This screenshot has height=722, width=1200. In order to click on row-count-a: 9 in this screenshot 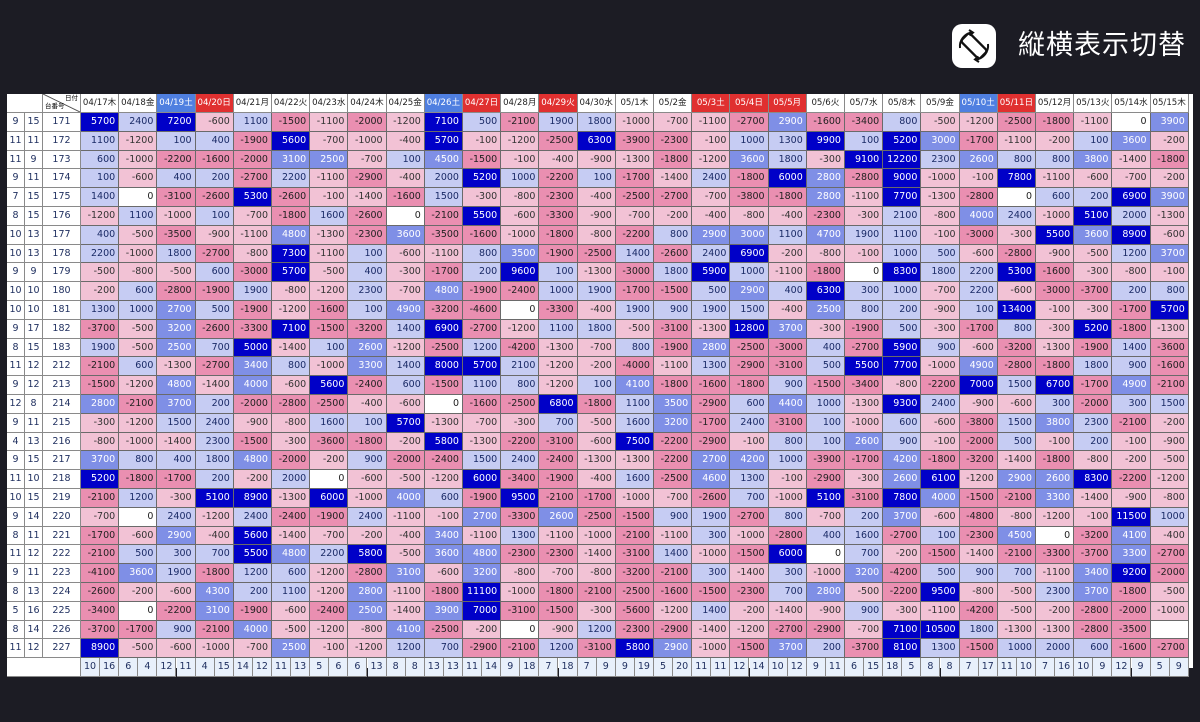, I will do `click(16, 461)`.